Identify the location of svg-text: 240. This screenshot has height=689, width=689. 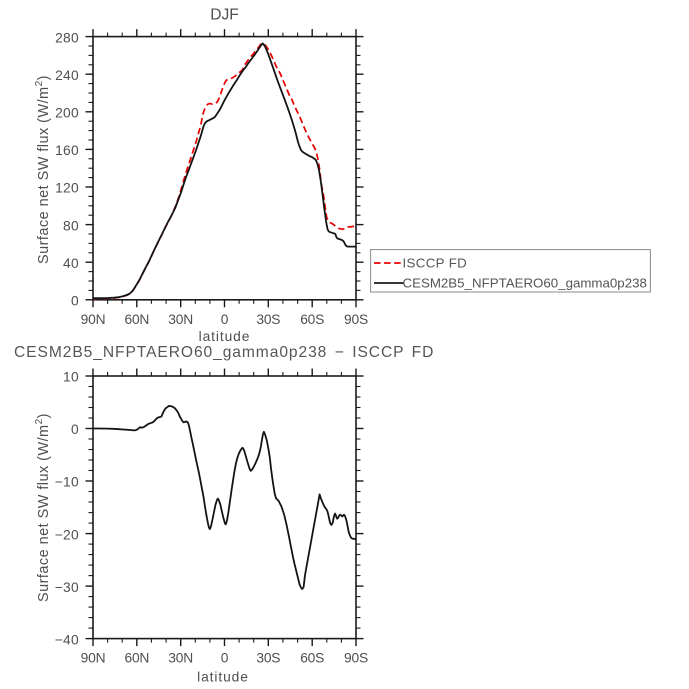
(67, 75).